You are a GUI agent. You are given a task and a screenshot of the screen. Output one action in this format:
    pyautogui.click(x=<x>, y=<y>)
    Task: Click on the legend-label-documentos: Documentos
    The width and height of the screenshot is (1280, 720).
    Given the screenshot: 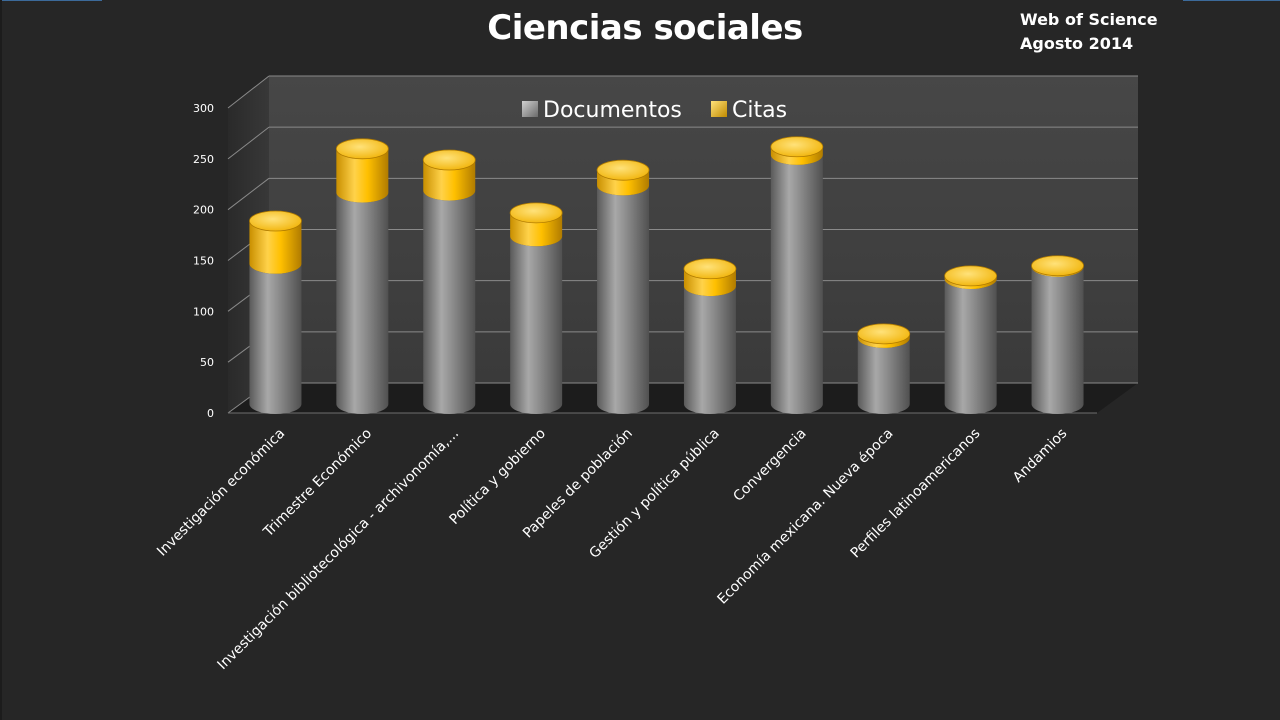 What is the action you would take?
    pyautogui.click(x=612, y=110)
    